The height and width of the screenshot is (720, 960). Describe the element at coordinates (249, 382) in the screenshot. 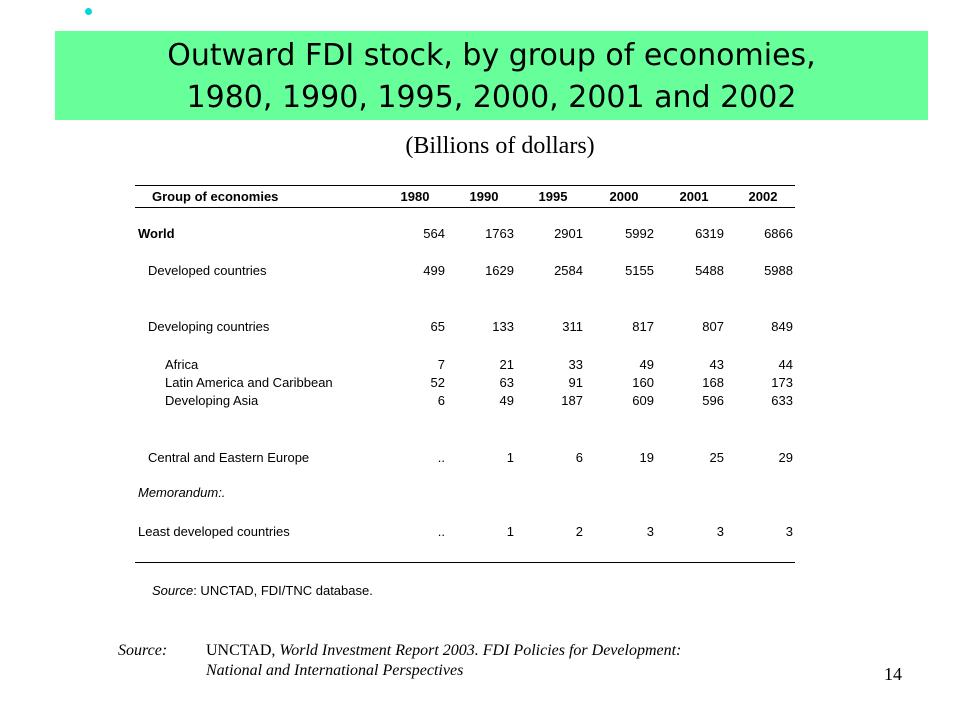

I see `row-label: Latin America and Caribbean` at that location.